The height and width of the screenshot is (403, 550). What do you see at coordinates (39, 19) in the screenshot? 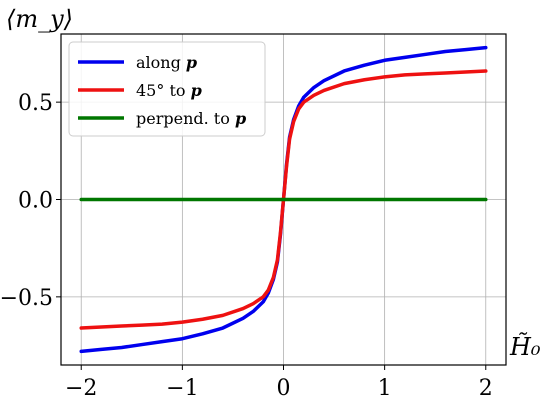
I see `y-axis-label: ⟨m_y⟩` at bounding box center [39, 19].